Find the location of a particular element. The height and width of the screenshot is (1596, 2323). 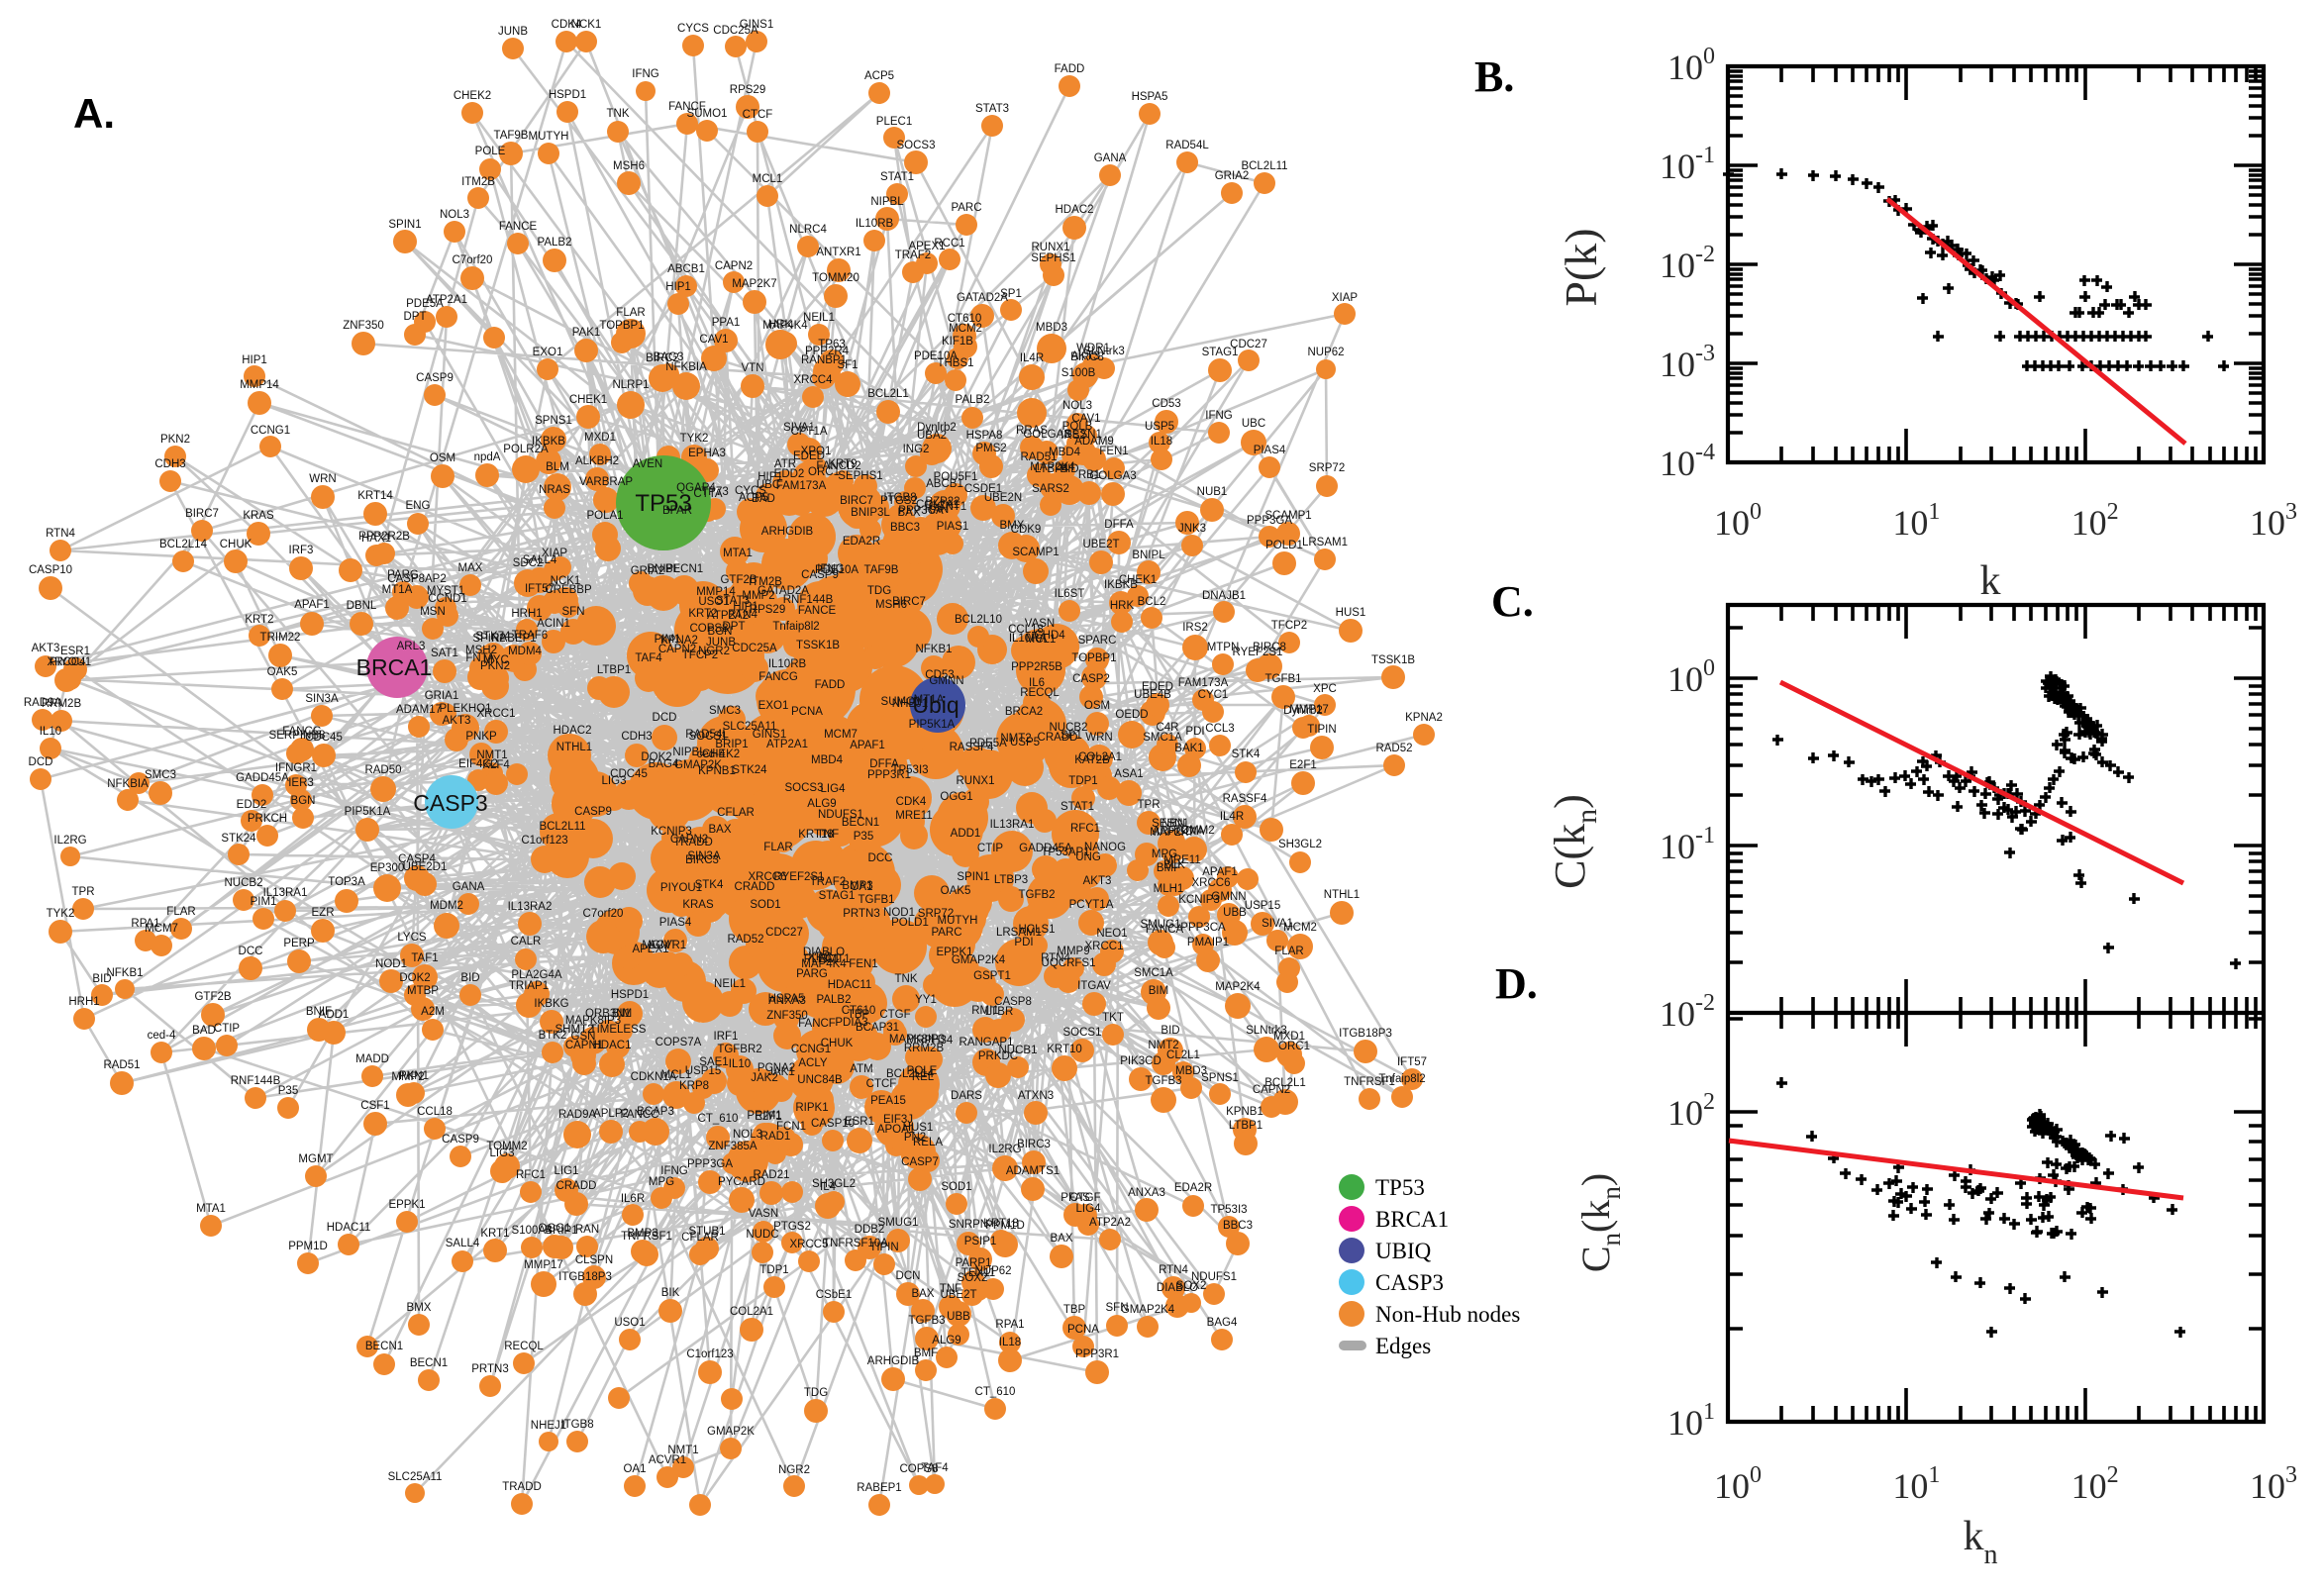

svg-text: NUCB1 is located at coordinates (1018, 1050).